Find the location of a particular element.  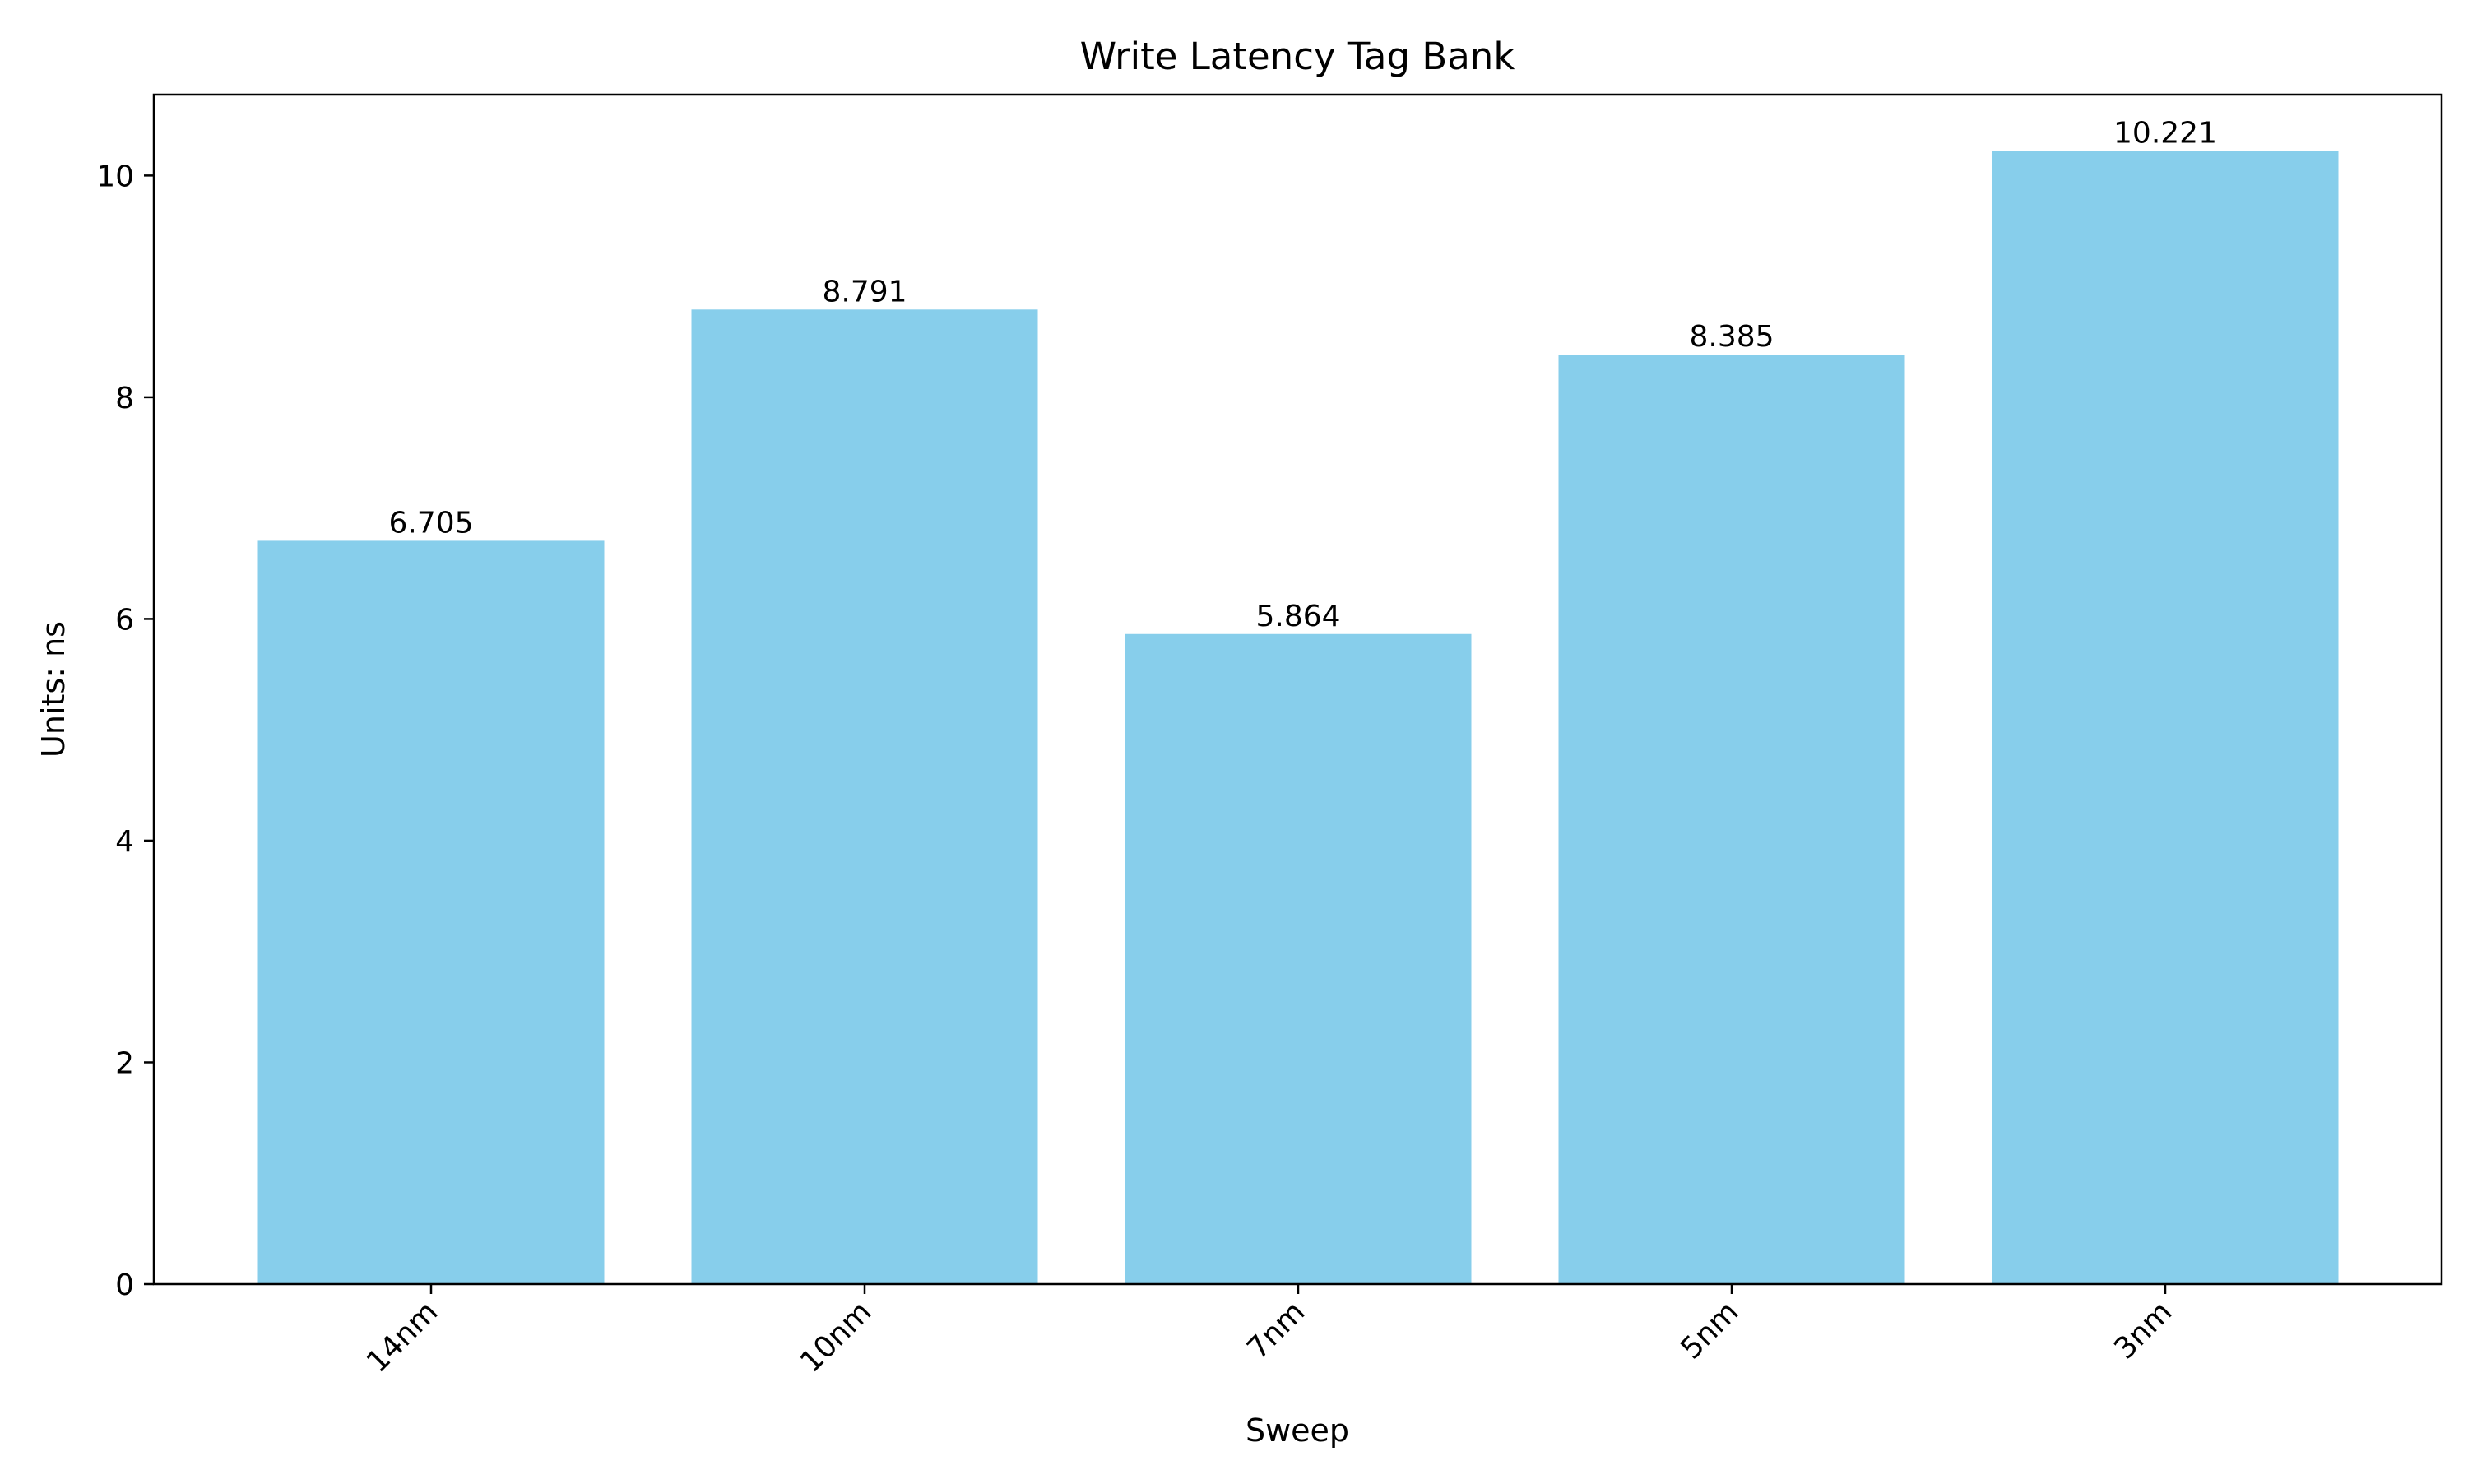

y-tick-label-2: 2 is located at coordinates (124, 1063).